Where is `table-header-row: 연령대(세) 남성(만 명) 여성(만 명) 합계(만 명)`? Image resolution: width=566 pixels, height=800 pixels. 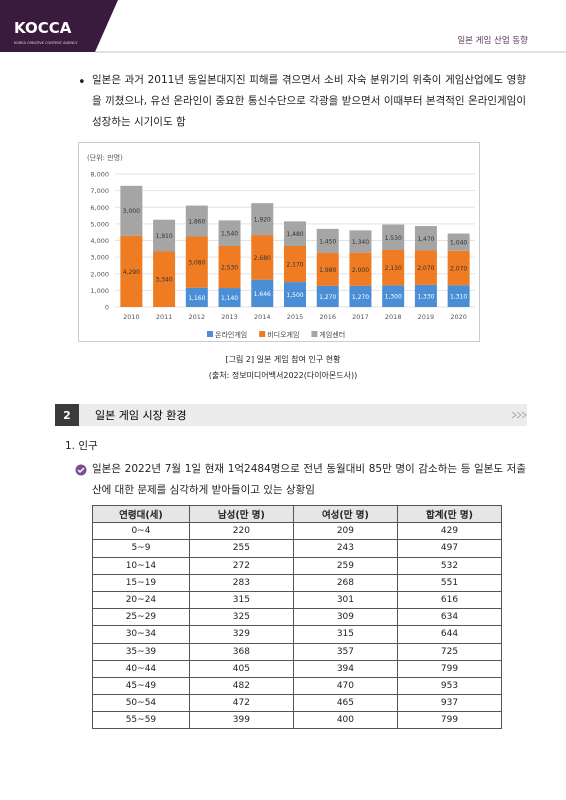 table-header-row: 연령대(세) 남성(만 명) 여성(만 명) 합계(만 명) is located at coordinates (297, 514).